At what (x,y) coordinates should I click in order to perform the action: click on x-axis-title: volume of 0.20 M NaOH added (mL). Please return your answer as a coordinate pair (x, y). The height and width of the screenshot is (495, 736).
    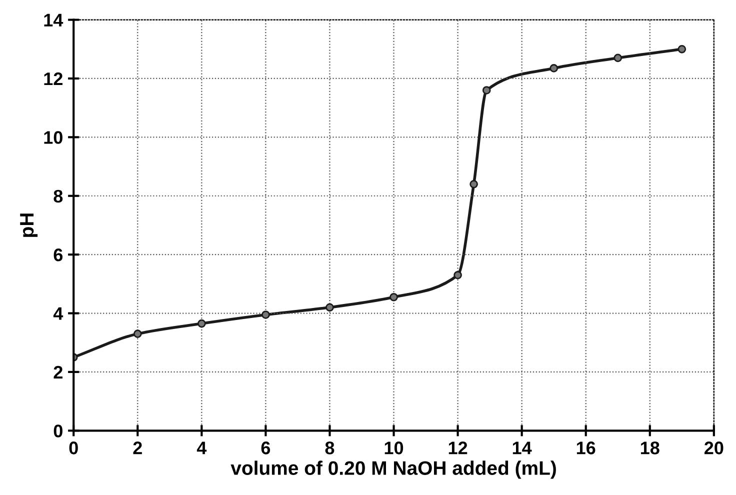
    Looking at the image, I should click on (393, 469).